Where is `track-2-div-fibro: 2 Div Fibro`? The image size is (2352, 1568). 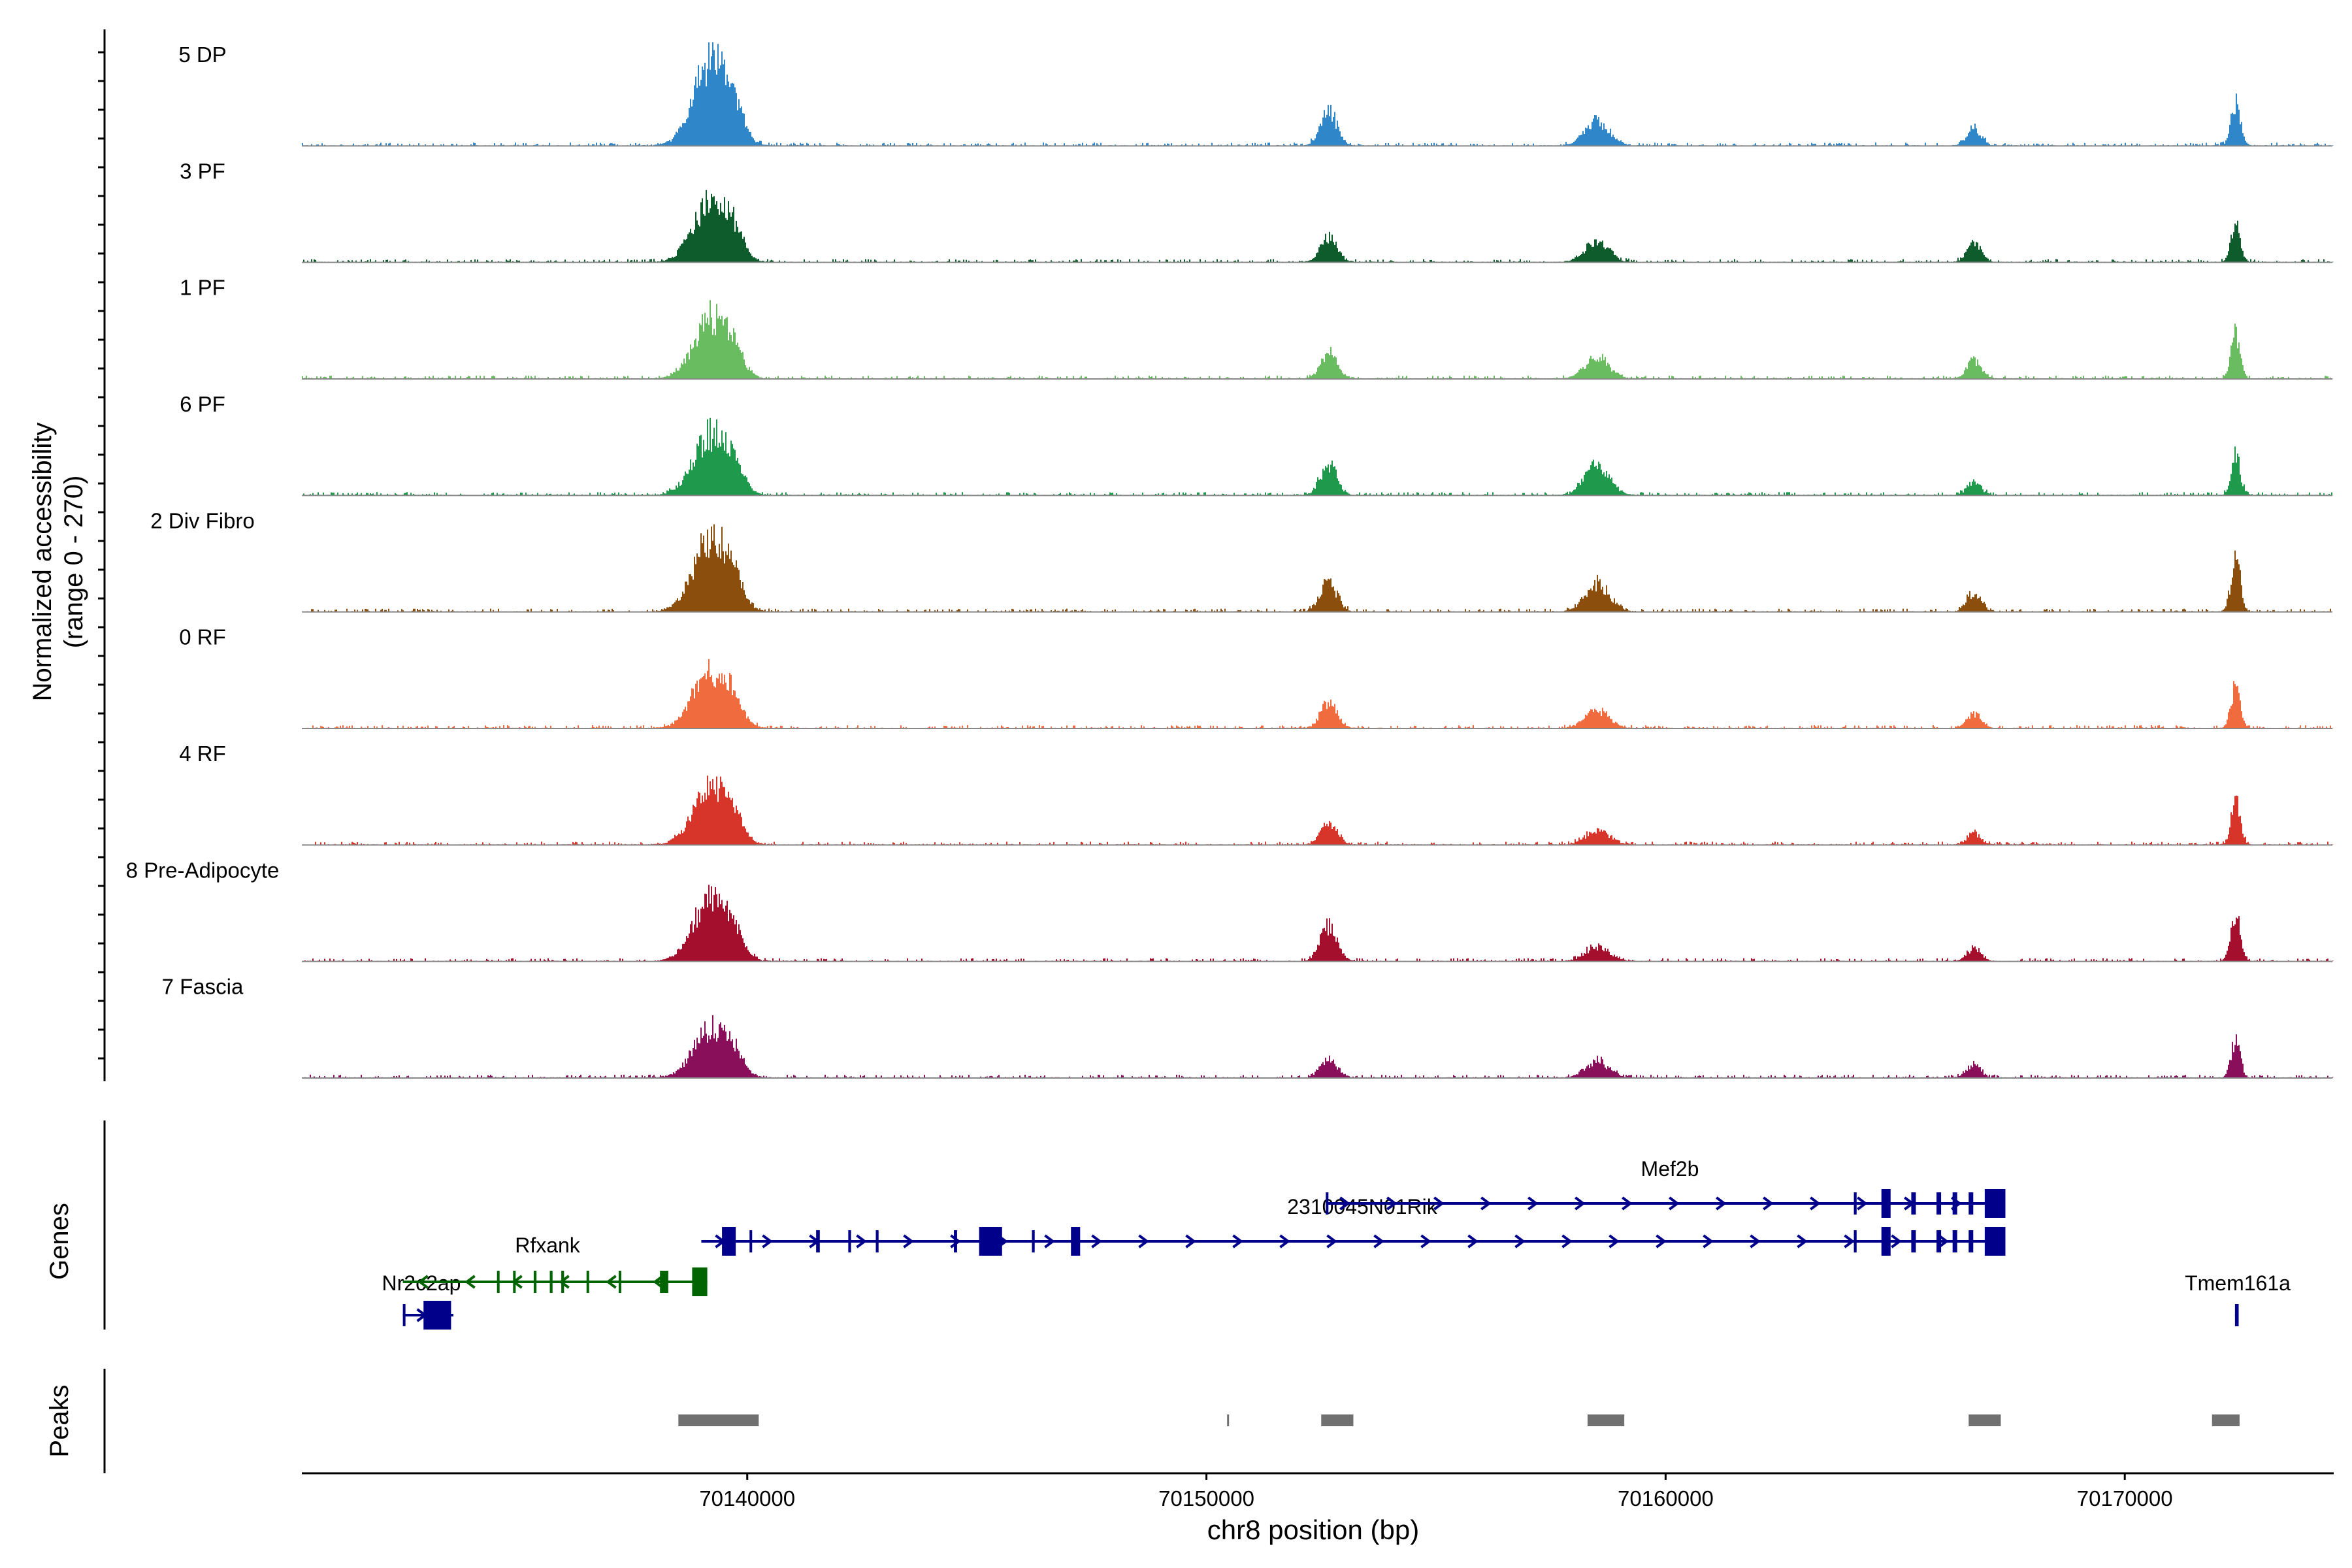
track-2-div-fibro: 2 Div Fibro is located at coordinates (1242, 560).